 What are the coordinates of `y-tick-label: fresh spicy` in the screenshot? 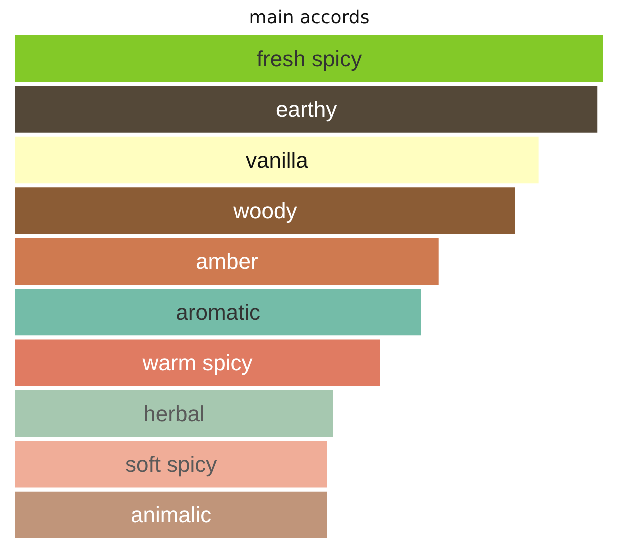 It's located at (309, 59).